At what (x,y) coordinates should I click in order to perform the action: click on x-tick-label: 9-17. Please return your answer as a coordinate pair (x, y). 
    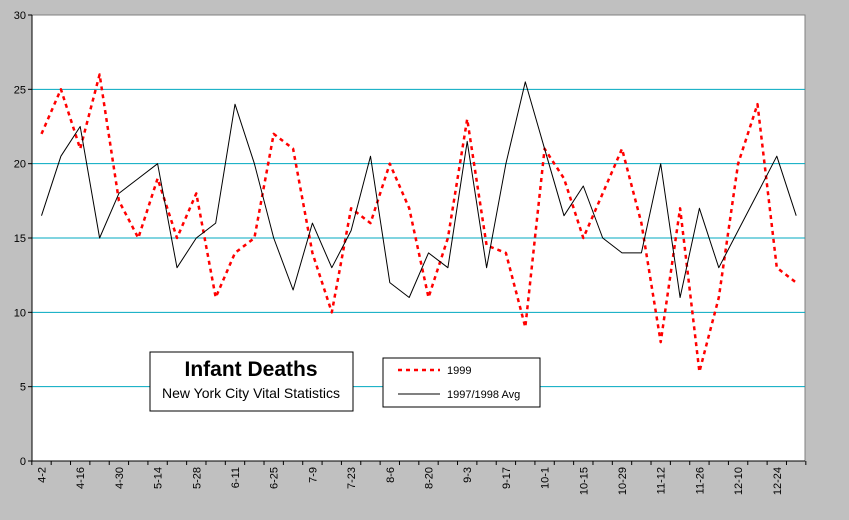
    Looking at the image, I should click on (507, 478).